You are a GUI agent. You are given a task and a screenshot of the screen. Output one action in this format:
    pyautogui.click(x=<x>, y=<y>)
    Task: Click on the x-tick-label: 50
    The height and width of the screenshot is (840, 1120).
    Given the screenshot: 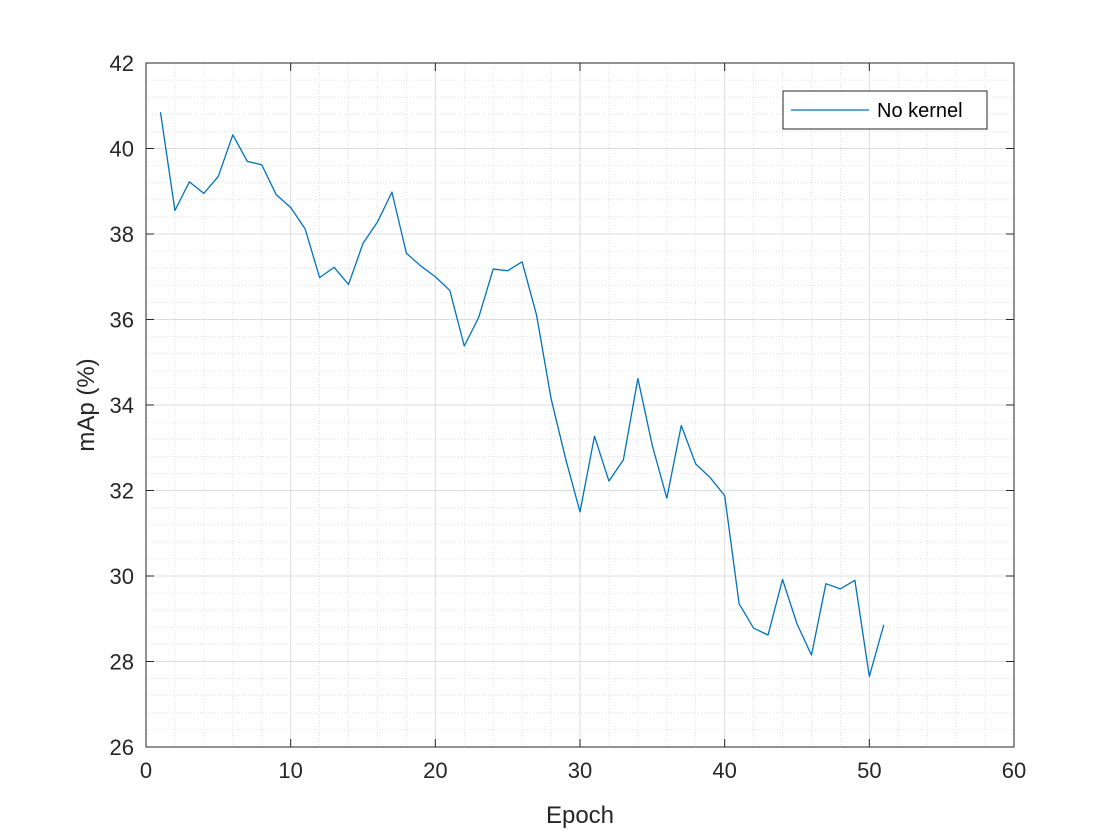 What is the action you would take?
    pyautogui.click(x=869, y=770)
    